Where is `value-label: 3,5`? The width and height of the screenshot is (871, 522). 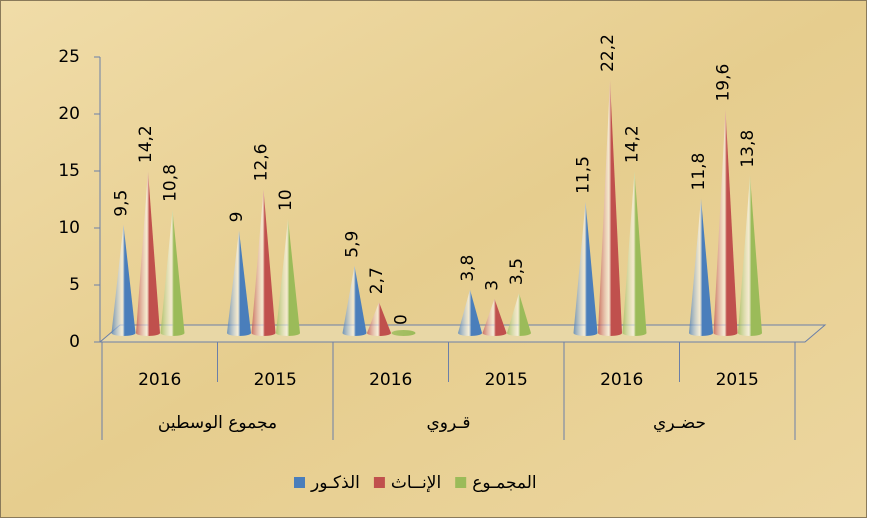
value-label: 3,5 is located at coordinates (517, 271).